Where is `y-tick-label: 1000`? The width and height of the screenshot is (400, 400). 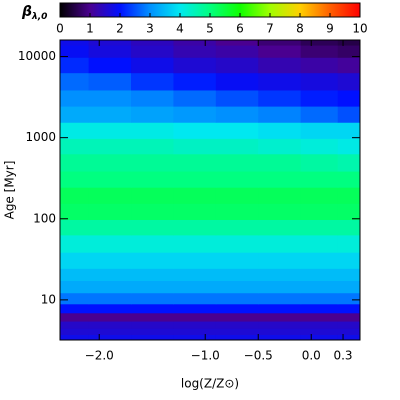 y-tick-label: 1000 is located at coordinates (40, 137).